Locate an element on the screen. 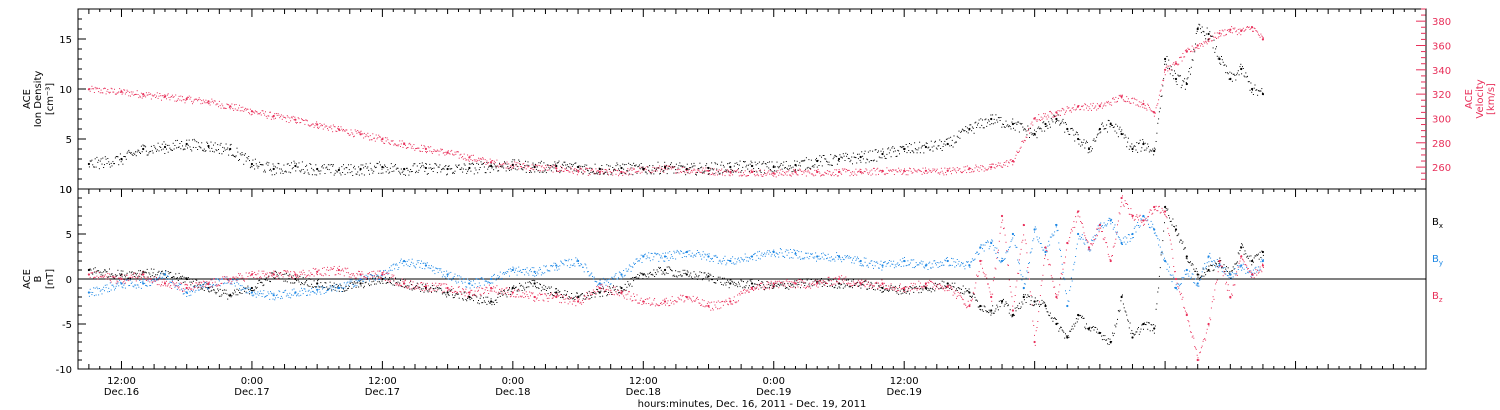  velocity-point is located at coordinates (1176, 63).